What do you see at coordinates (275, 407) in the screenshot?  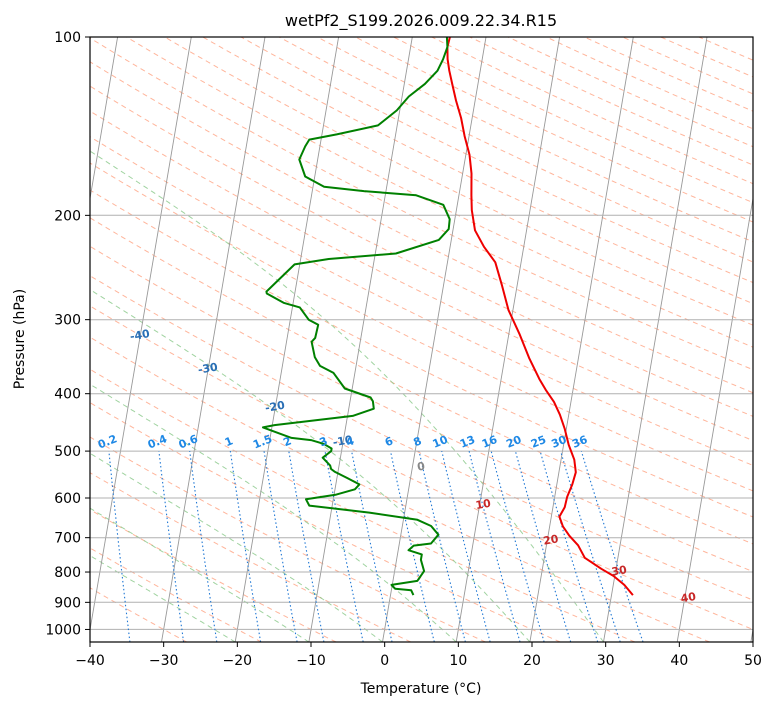 I see `isotherm-label: -20` at bounding box center [275, 407].